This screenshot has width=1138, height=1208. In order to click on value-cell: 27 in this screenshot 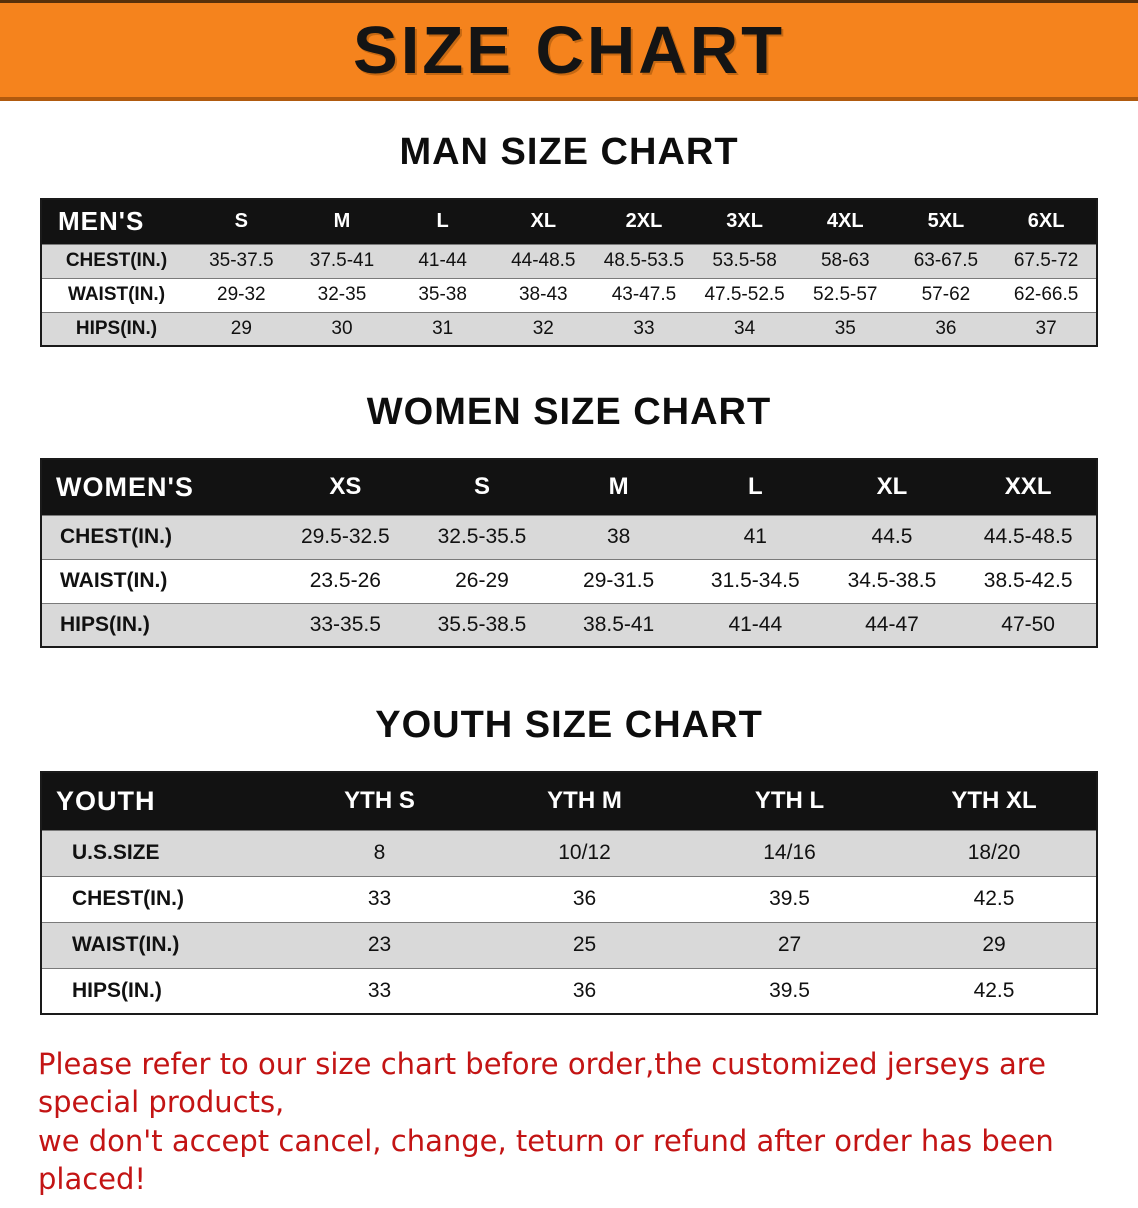, I will do `click(789, 944)`.